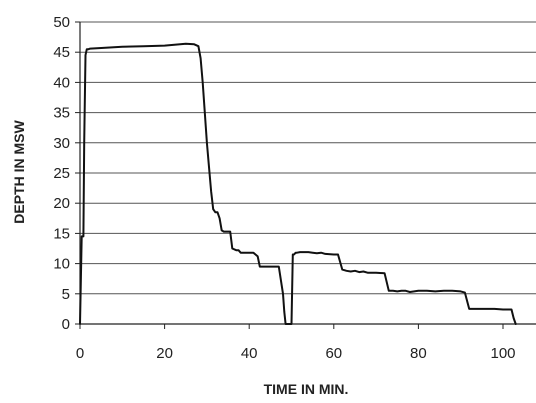  What do you see at coordinates (61, 22) in the screenshot?
I see `y-tick-label: 50` at bounding box center [61, 22].